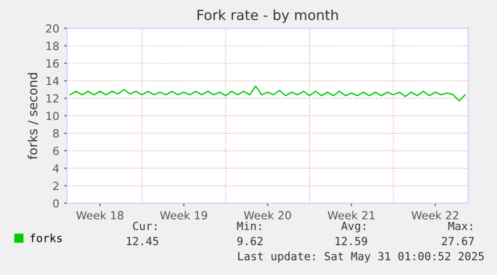  I want to click on y-tick-label: 6, so click(56, 151).